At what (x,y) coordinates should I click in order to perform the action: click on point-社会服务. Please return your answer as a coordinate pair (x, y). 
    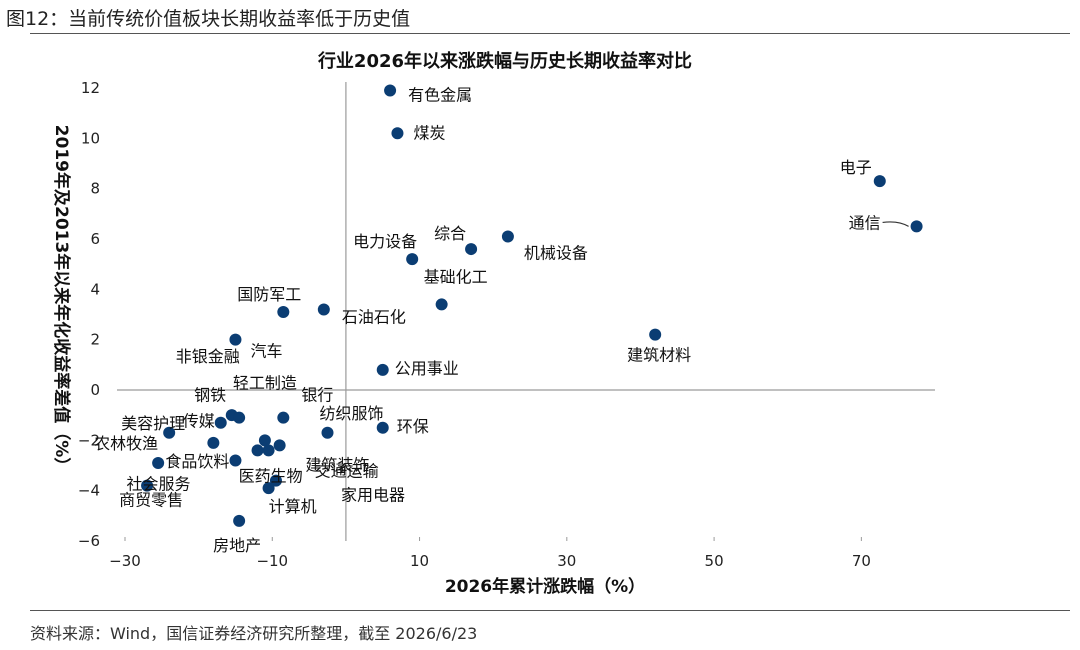
    Looking at the image, I should click on (235, 460).